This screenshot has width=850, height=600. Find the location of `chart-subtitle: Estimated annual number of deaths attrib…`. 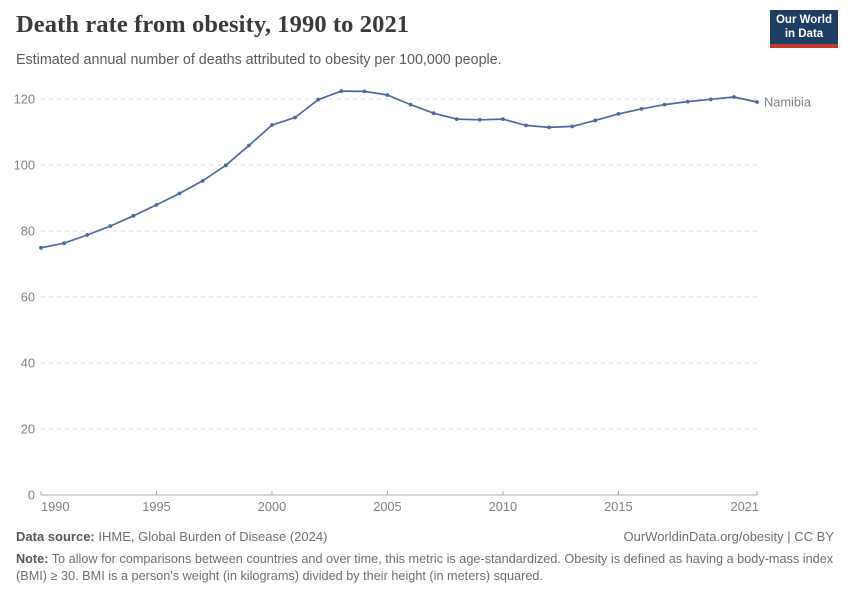

chart-subtitle: Estimated annual number of deaths attrib… is located at coordinates (259, 60).